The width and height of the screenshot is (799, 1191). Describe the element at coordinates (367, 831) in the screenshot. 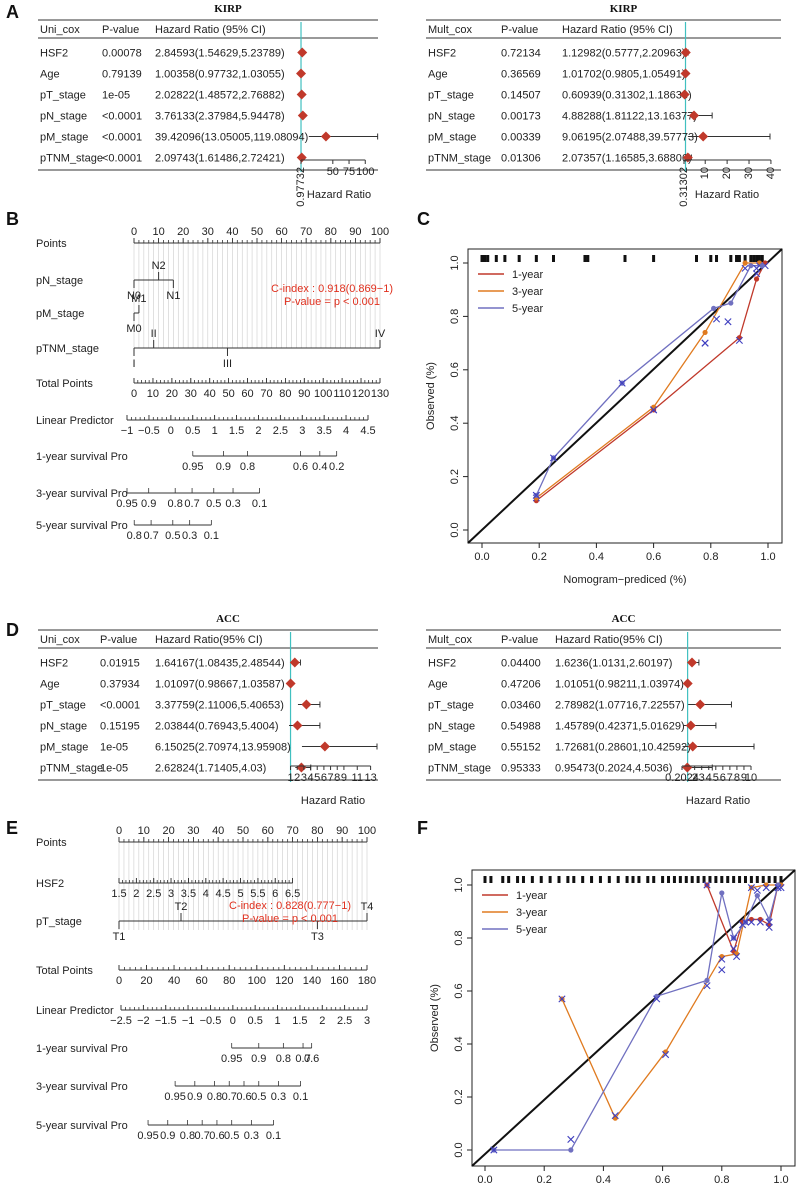

I see `tick-label: 100` at that location.